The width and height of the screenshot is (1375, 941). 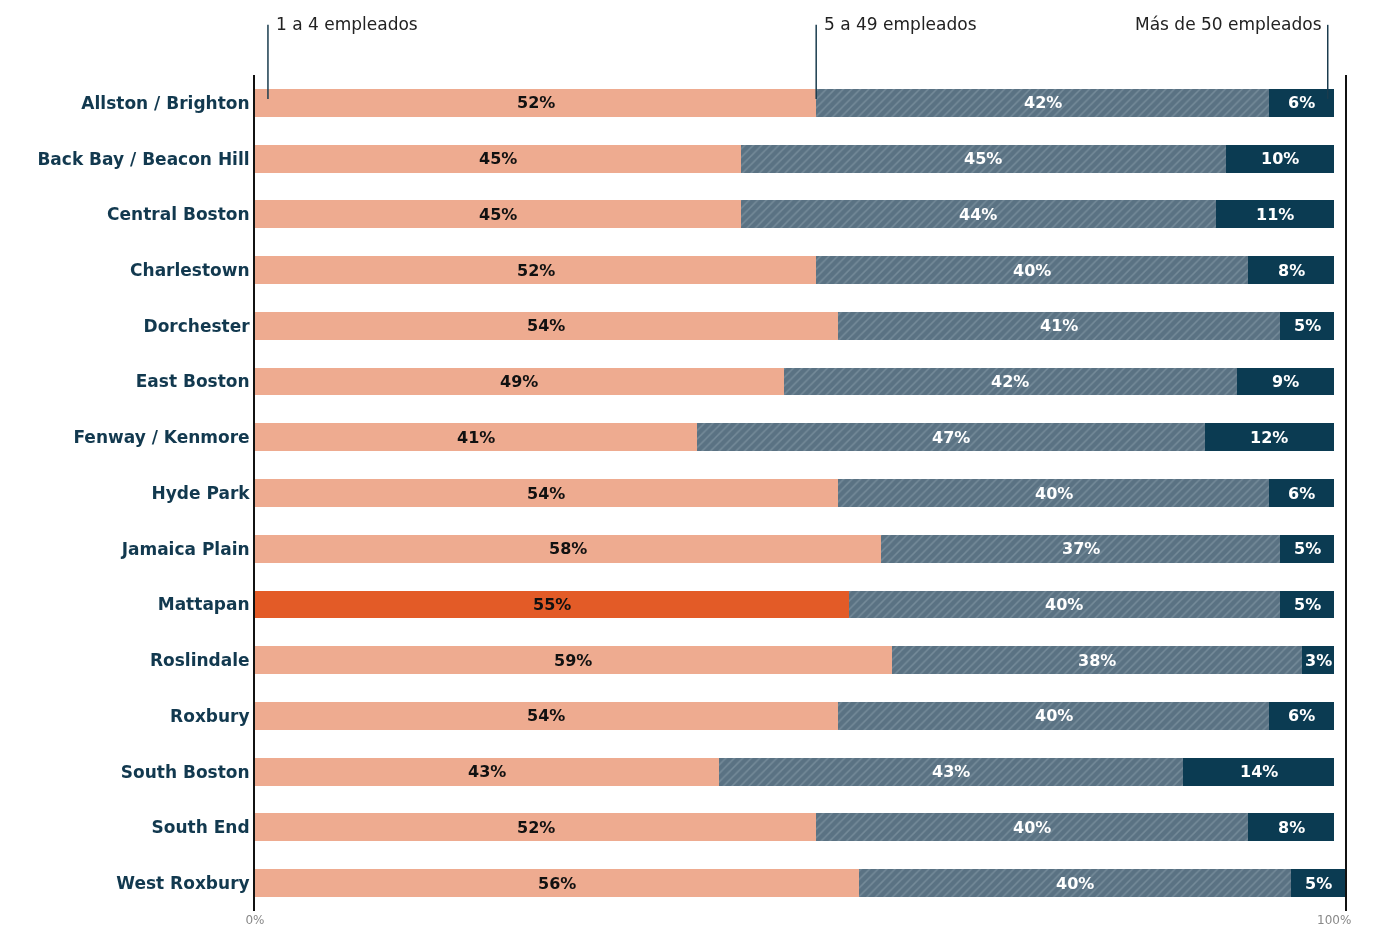 I want to click on data-label: 14%, so click(x=1259, y=771).